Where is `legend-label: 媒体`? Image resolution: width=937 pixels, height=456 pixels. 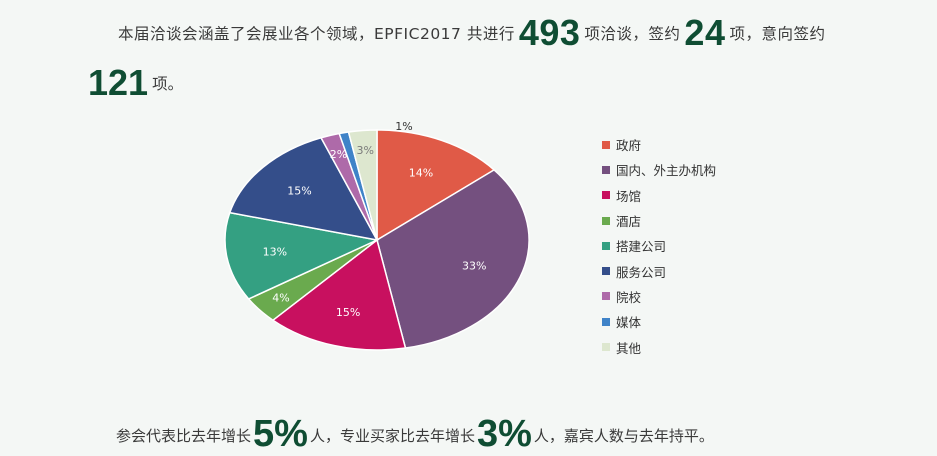
legend-label: 媒体 is located at coordinates (629, 323).